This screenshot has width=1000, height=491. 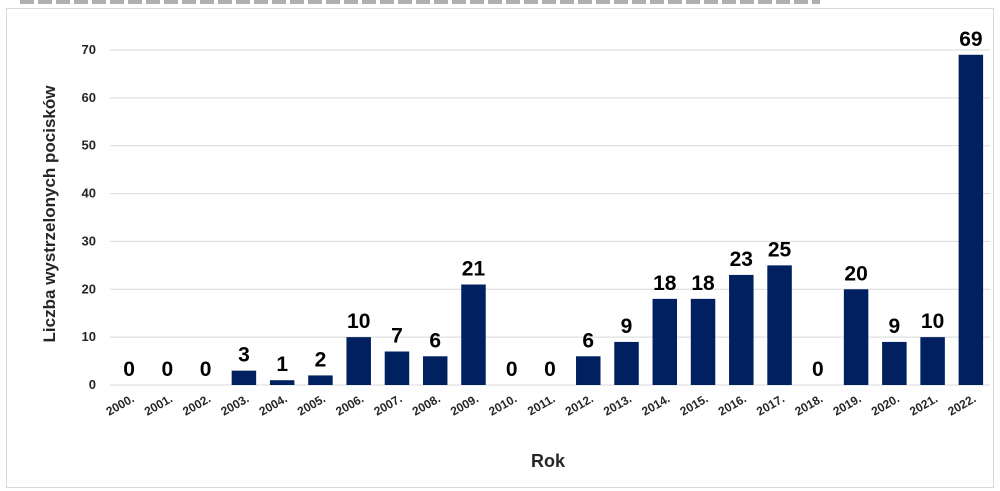 I want to click on x-tick-label: 2010., so click(x=502, y=404).